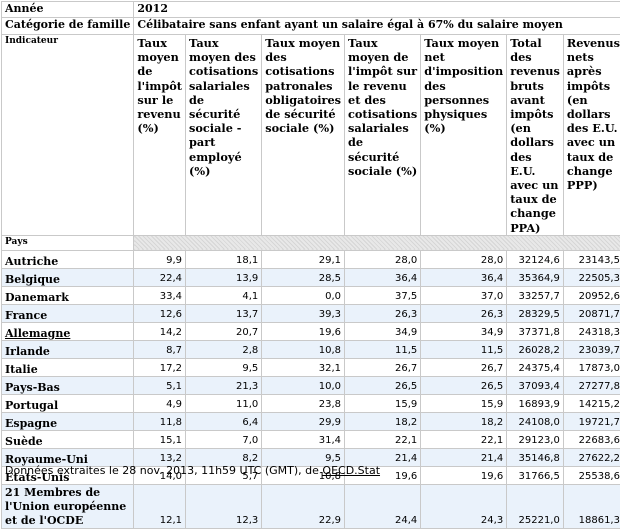 Image resolution: width=620 pixels, height=529 pixels. I want to click on value-cell: 22,9, so click(303, 506).